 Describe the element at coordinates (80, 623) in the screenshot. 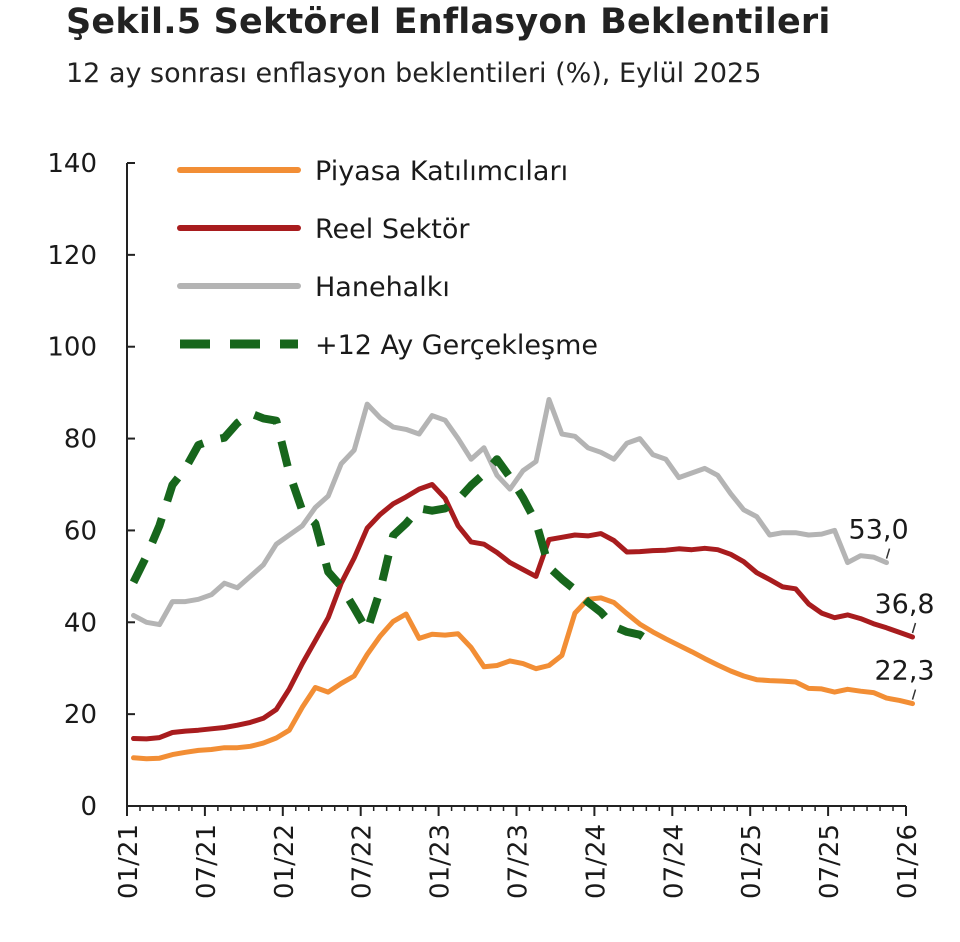

I see `y-tick-label: 40` at that location.